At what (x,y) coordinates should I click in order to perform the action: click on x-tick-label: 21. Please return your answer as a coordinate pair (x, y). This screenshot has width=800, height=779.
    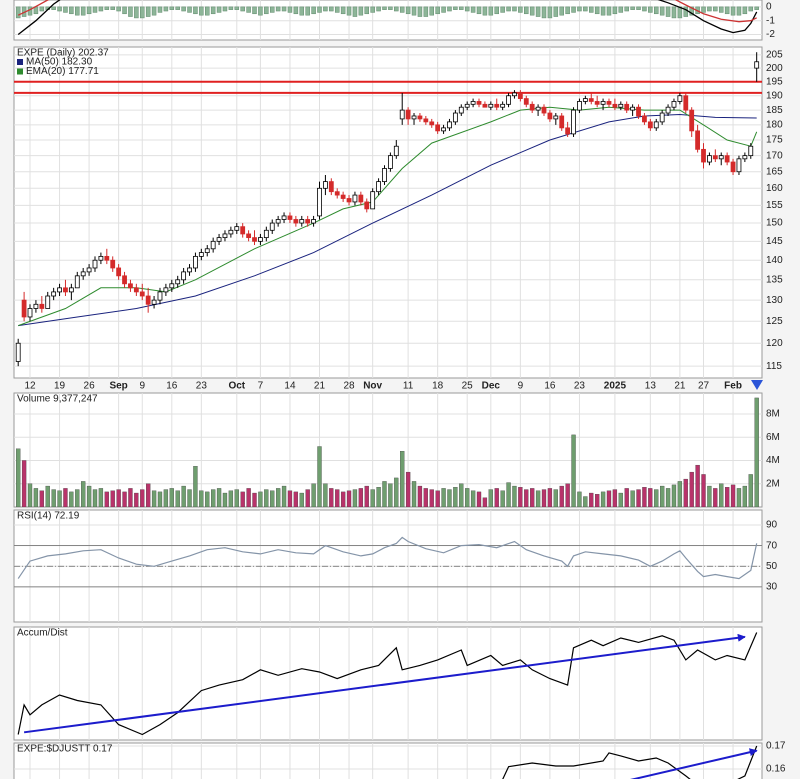
    Looking at the image, I should click on (320, 386).